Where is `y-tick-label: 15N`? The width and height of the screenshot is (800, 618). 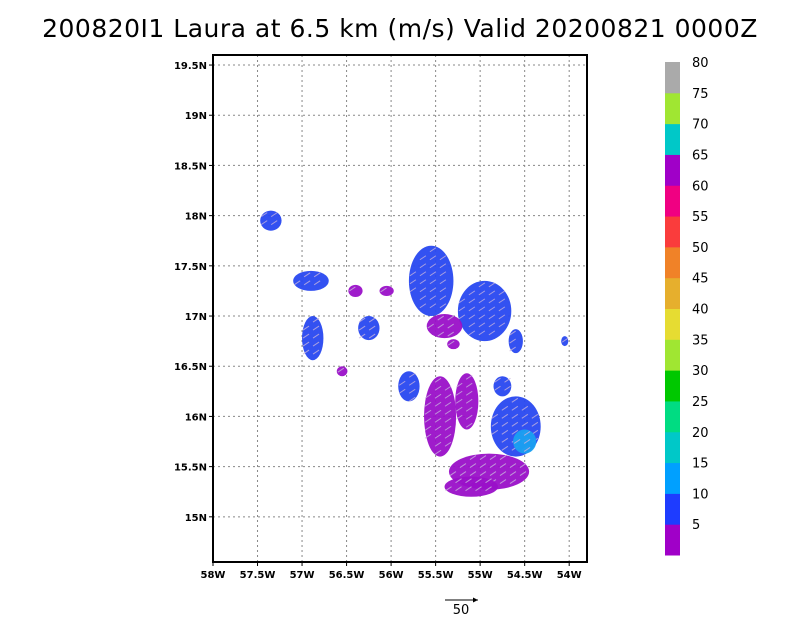
y-tick-label: 15N is located at coordinates (196, 518).